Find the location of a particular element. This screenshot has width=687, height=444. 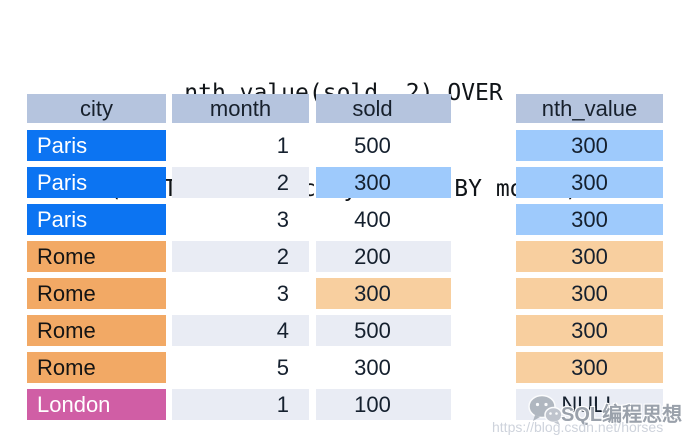

column-header-nth-value: nth_value is located at coordinates (589, 108).